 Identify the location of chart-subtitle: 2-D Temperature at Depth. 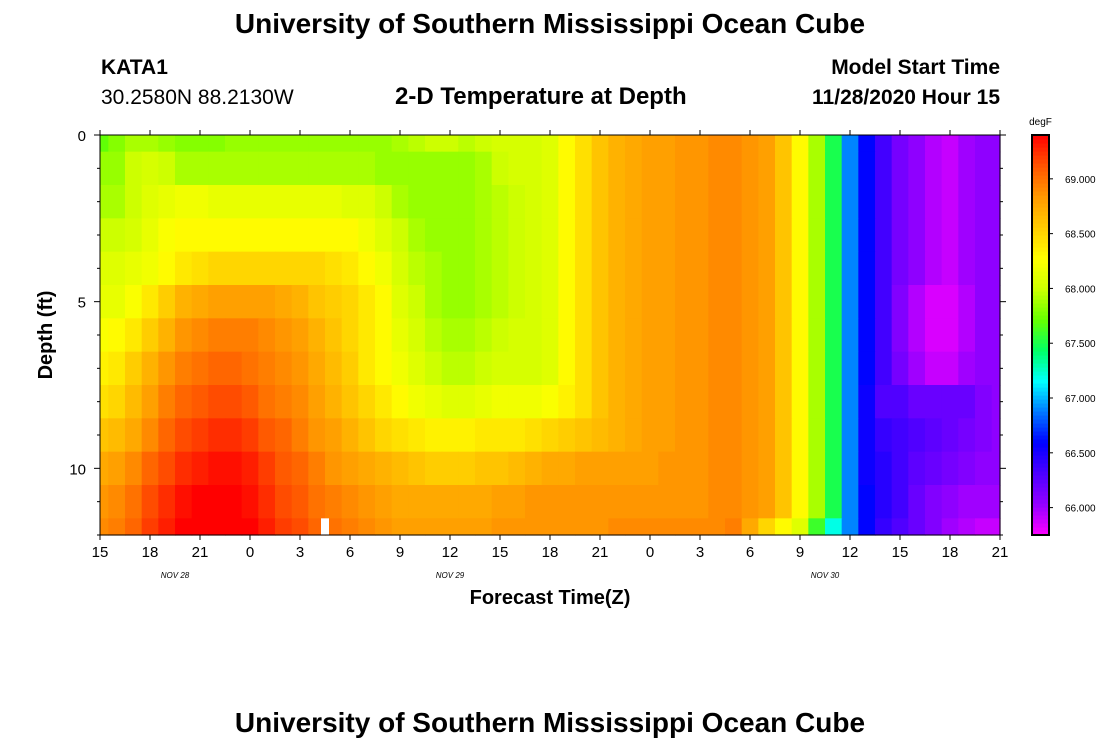
(541, 96).